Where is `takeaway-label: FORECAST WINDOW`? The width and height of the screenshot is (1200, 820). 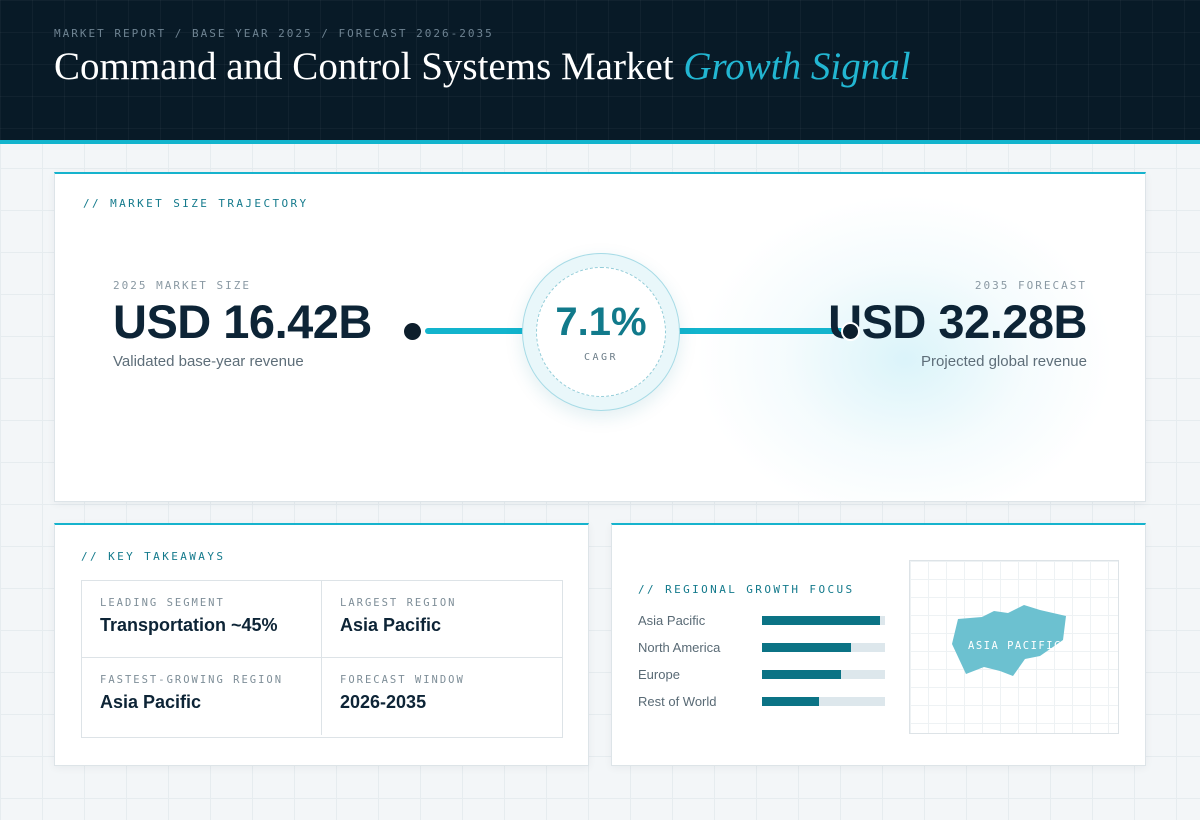 takeaway-label: FORECAST WINDOW is located at coordinates (402, 680).